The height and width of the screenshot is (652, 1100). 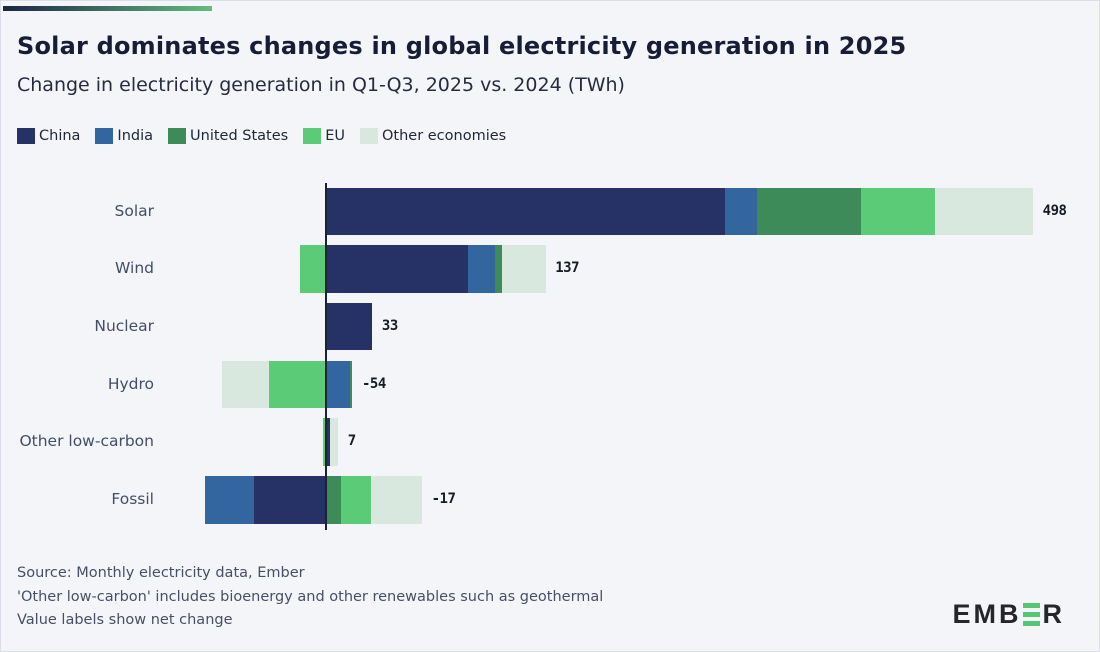 What do you see at coordinates (107, 8) in the screenshot?
I see `accent-gradient-bar` at bounding box center [107, 8].